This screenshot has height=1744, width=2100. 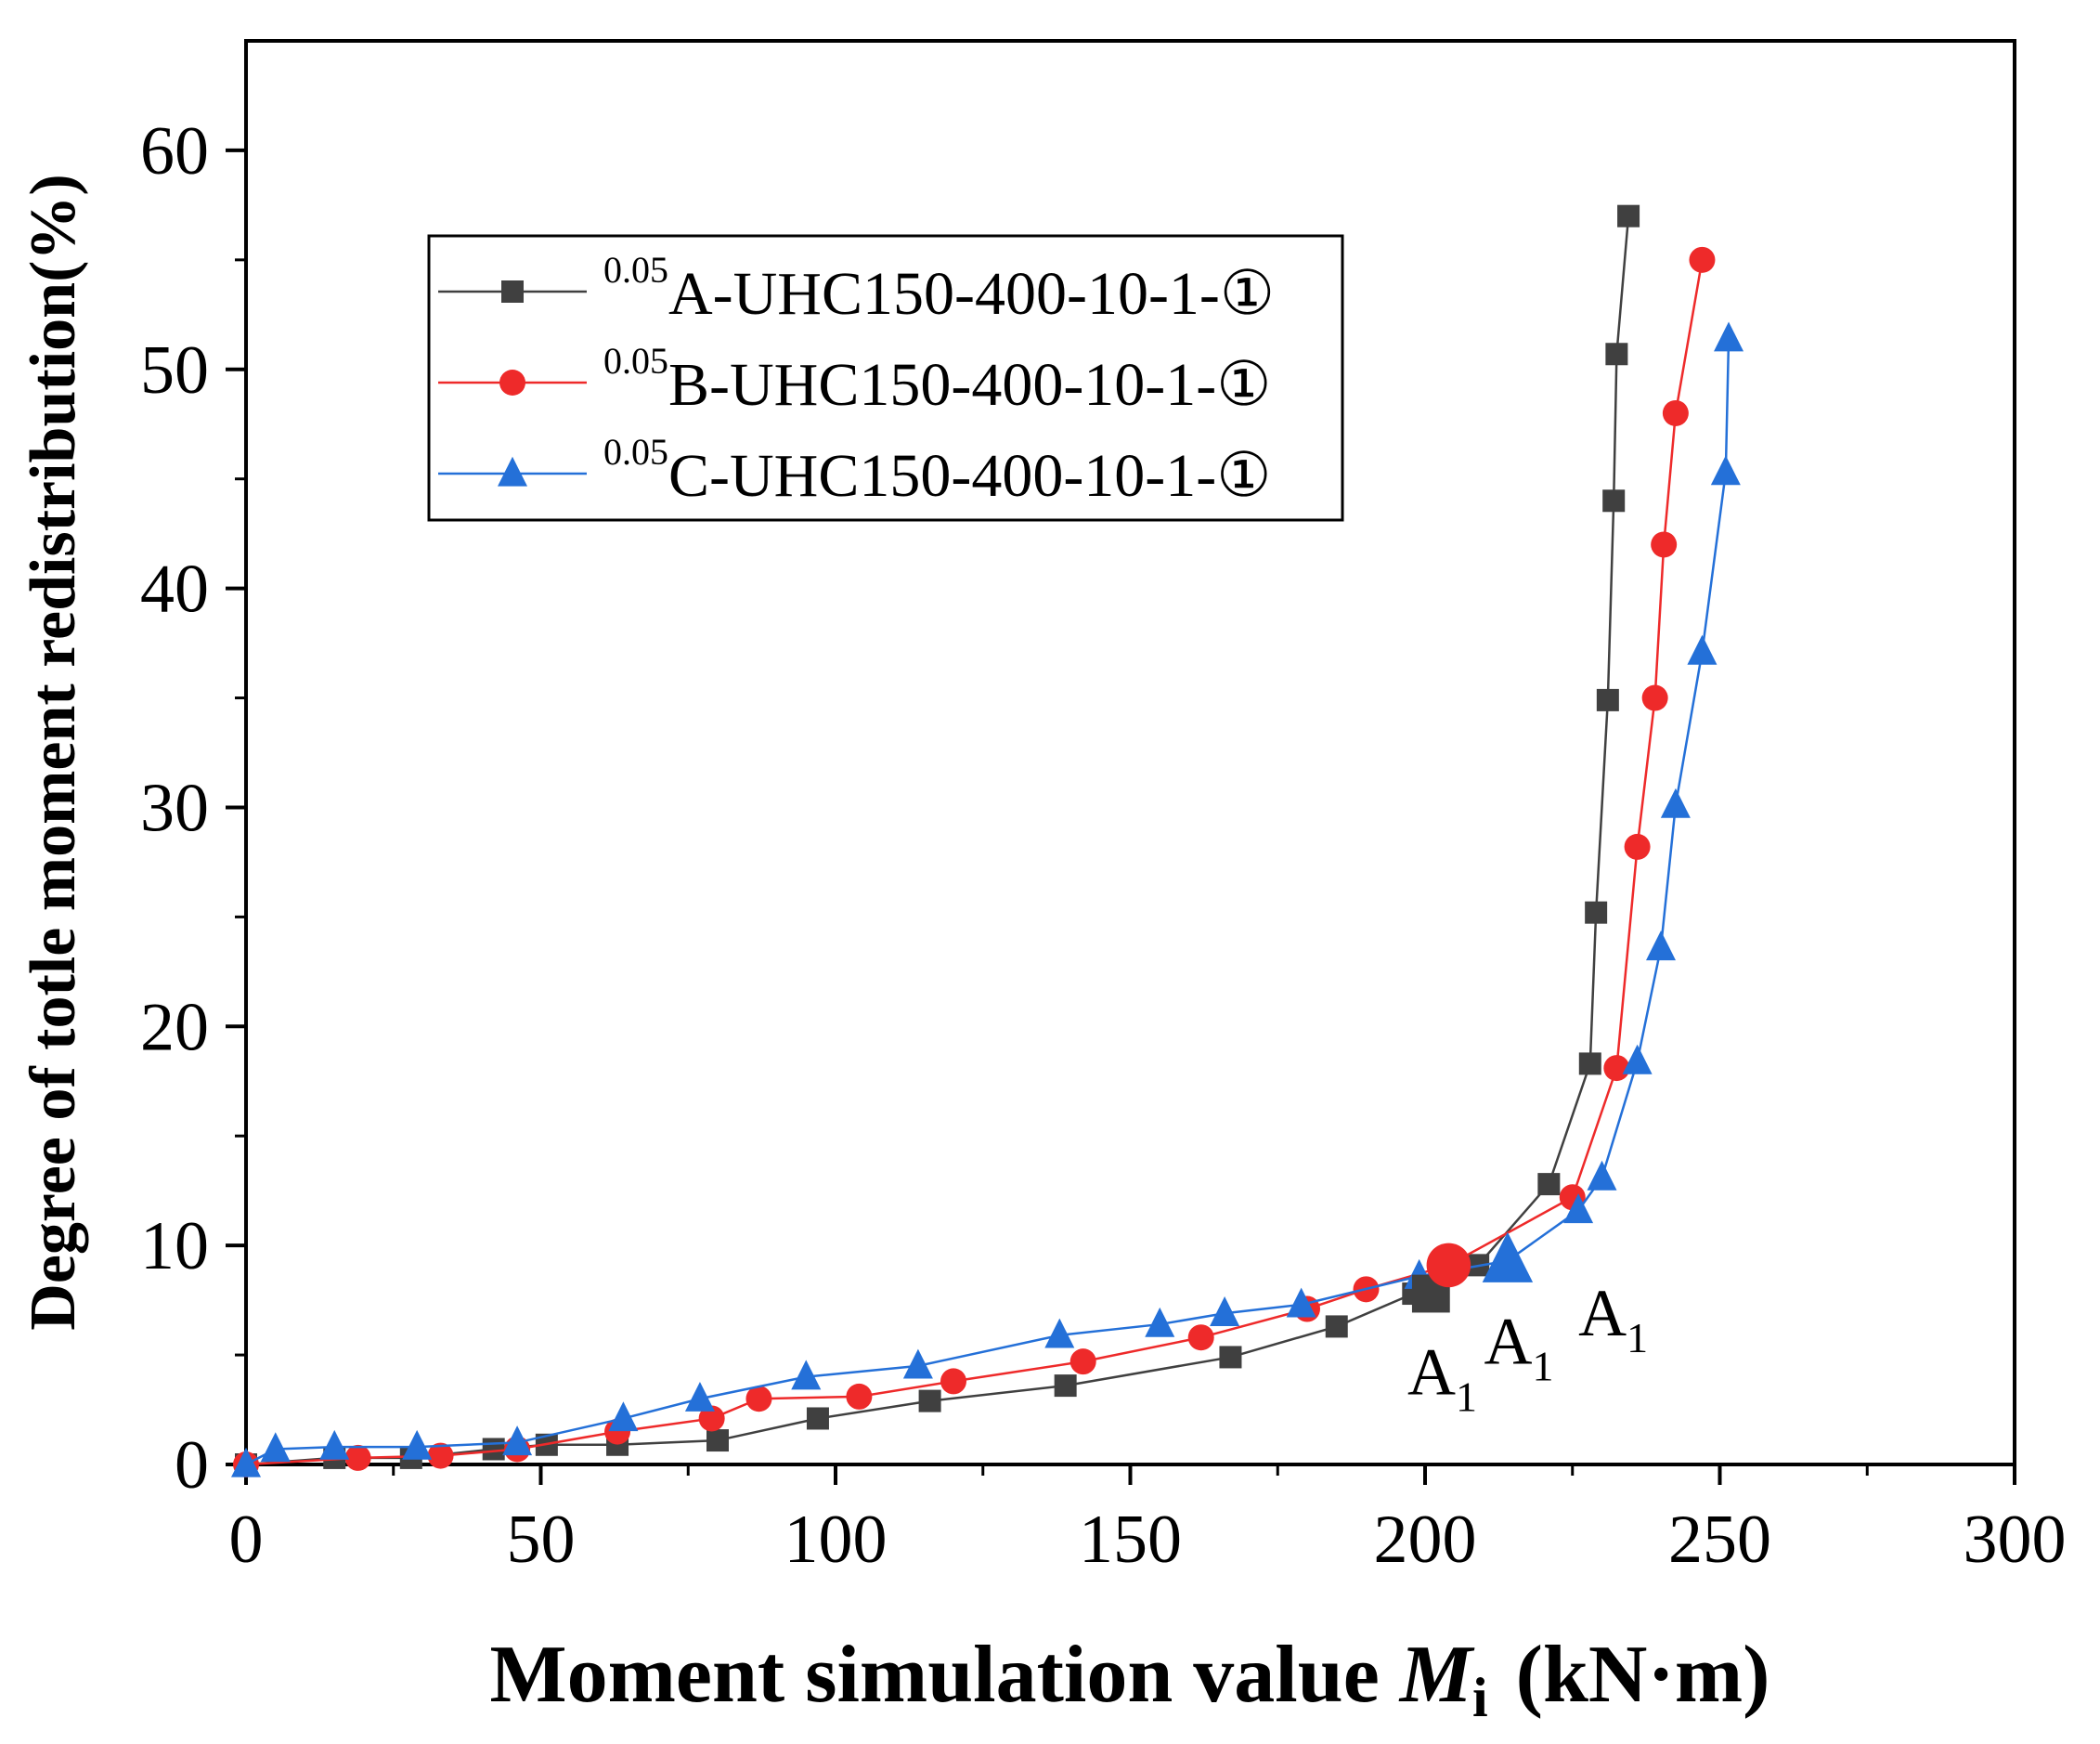 I want to click on y-tick-label: 0, so click(x=192, y=1465).